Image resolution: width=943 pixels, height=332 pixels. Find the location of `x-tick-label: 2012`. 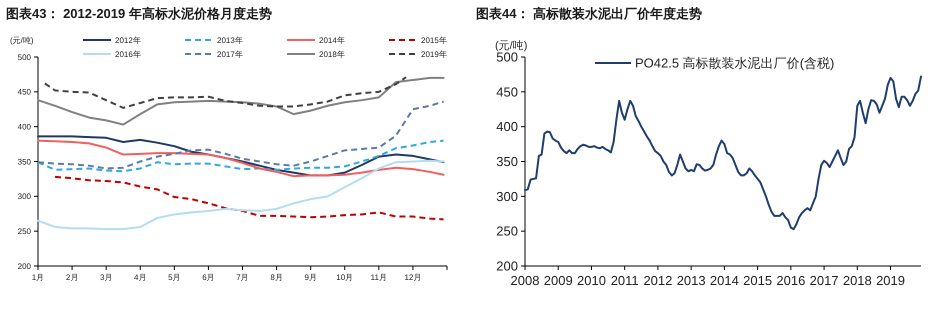

x-tick-label: 2012 is located at coordinates (657, 280).